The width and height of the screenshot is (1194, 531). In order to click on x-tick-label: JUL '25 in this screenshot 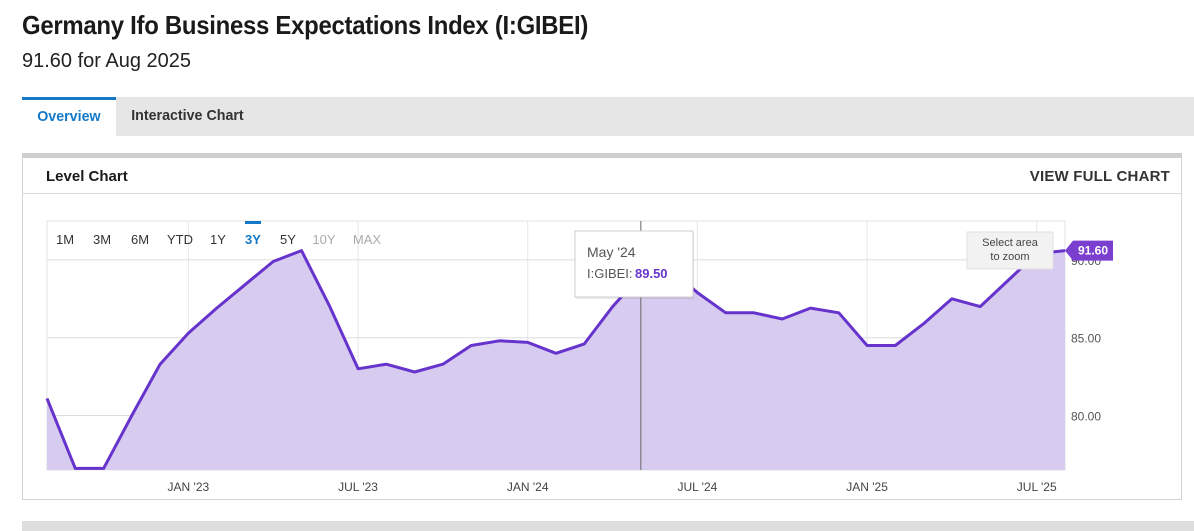, I will do `click(1037, 487)`.